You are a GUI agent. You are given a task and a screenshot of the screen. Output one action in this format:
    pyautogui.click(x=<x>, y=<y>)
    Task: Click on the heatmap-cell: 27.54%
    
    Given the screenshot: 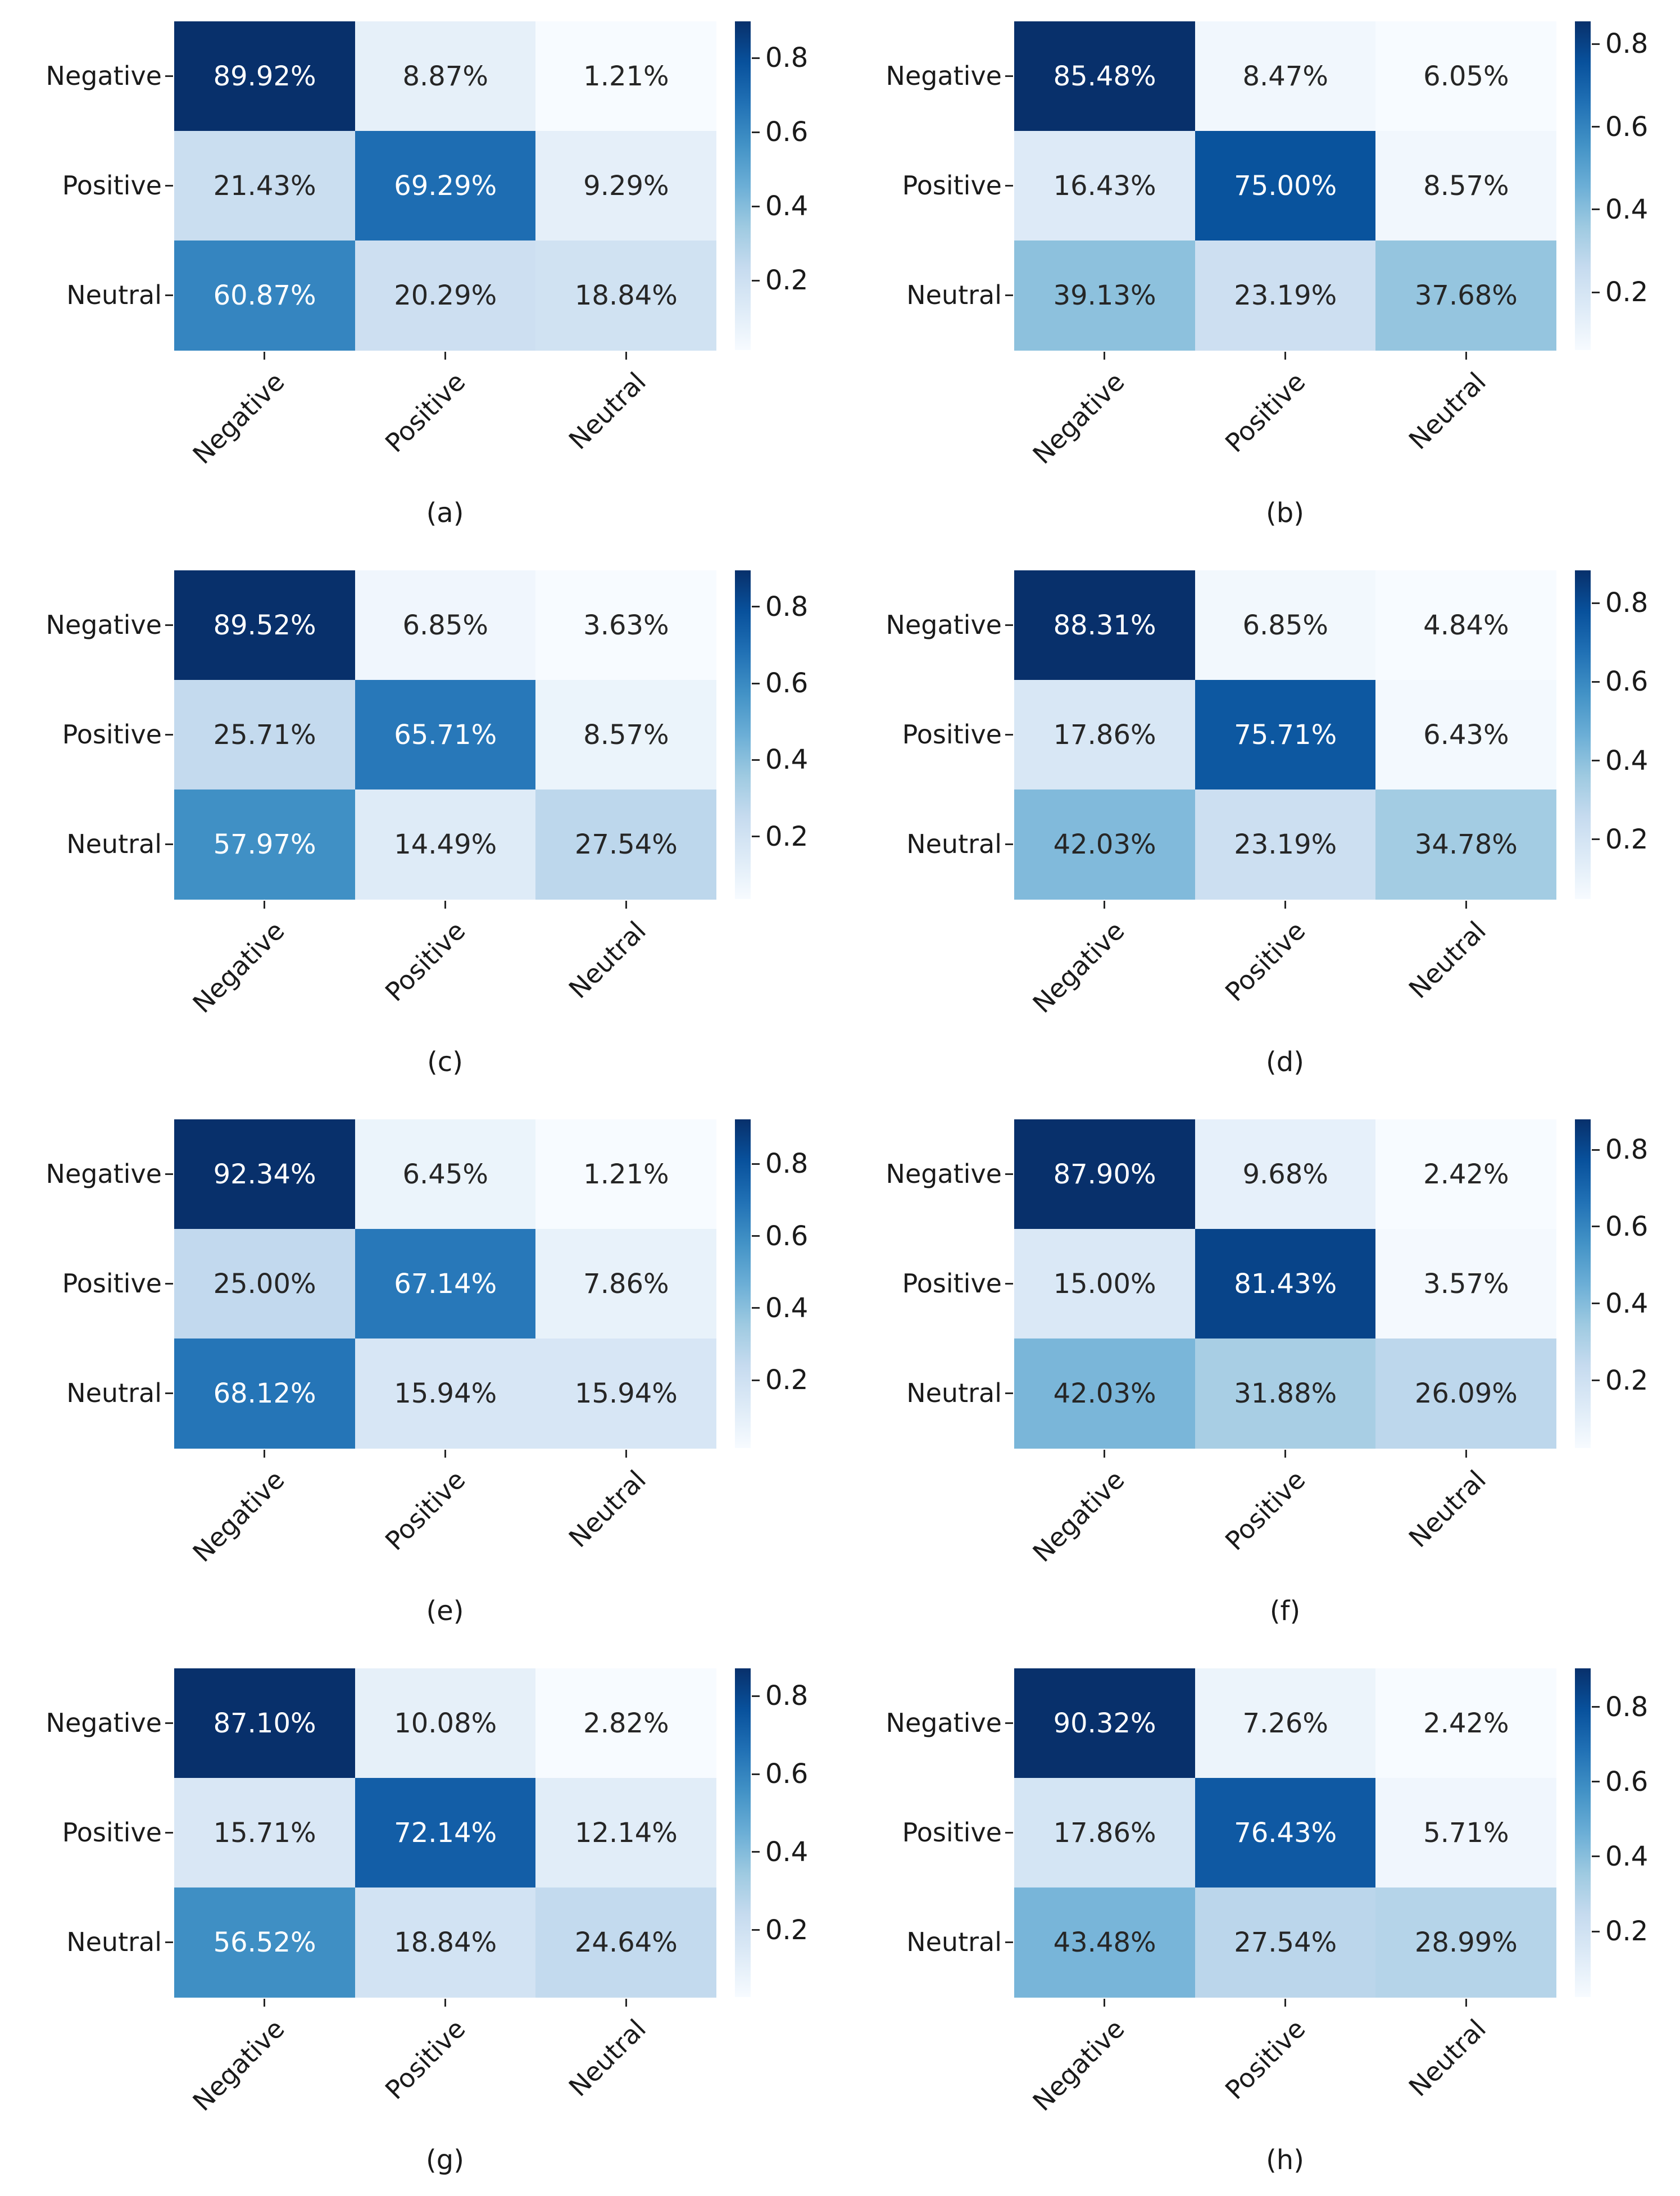 What is the action you would take?
    pyautogui.click(x=626, y=845)
    